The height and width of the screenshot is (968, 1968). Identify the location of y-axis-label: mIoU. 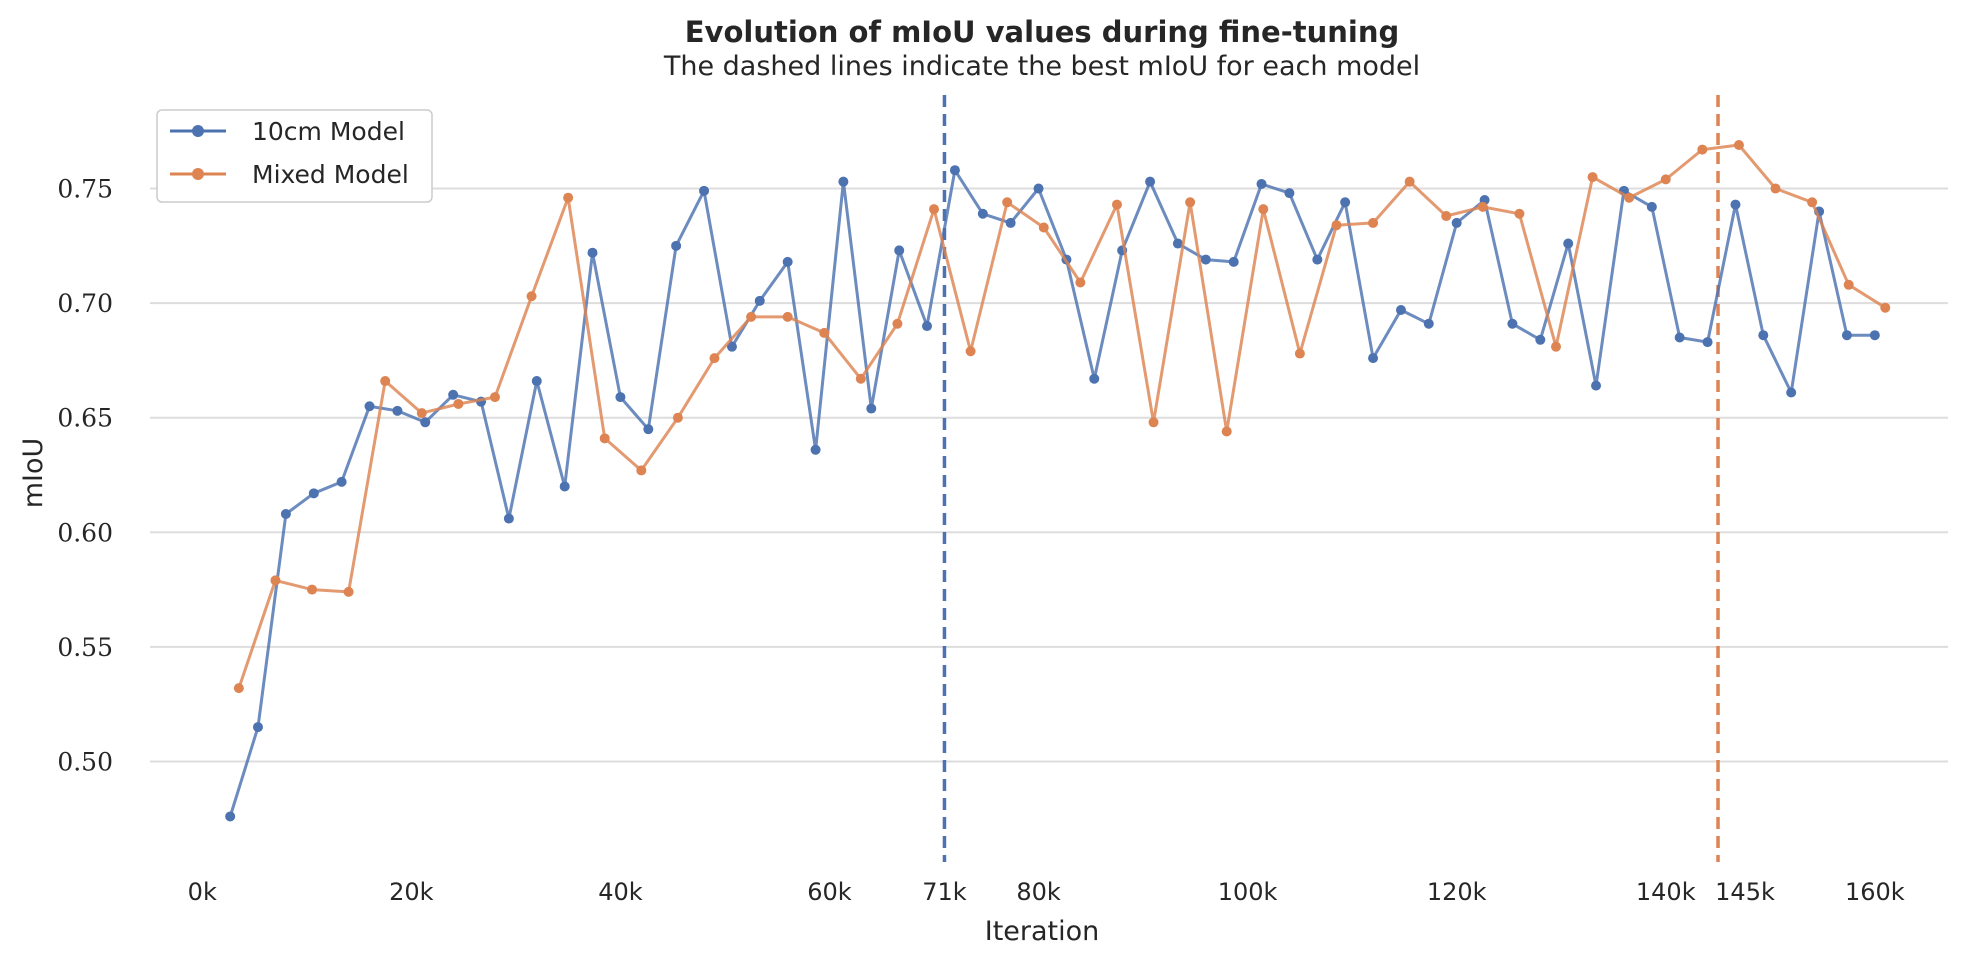
(33, 473).